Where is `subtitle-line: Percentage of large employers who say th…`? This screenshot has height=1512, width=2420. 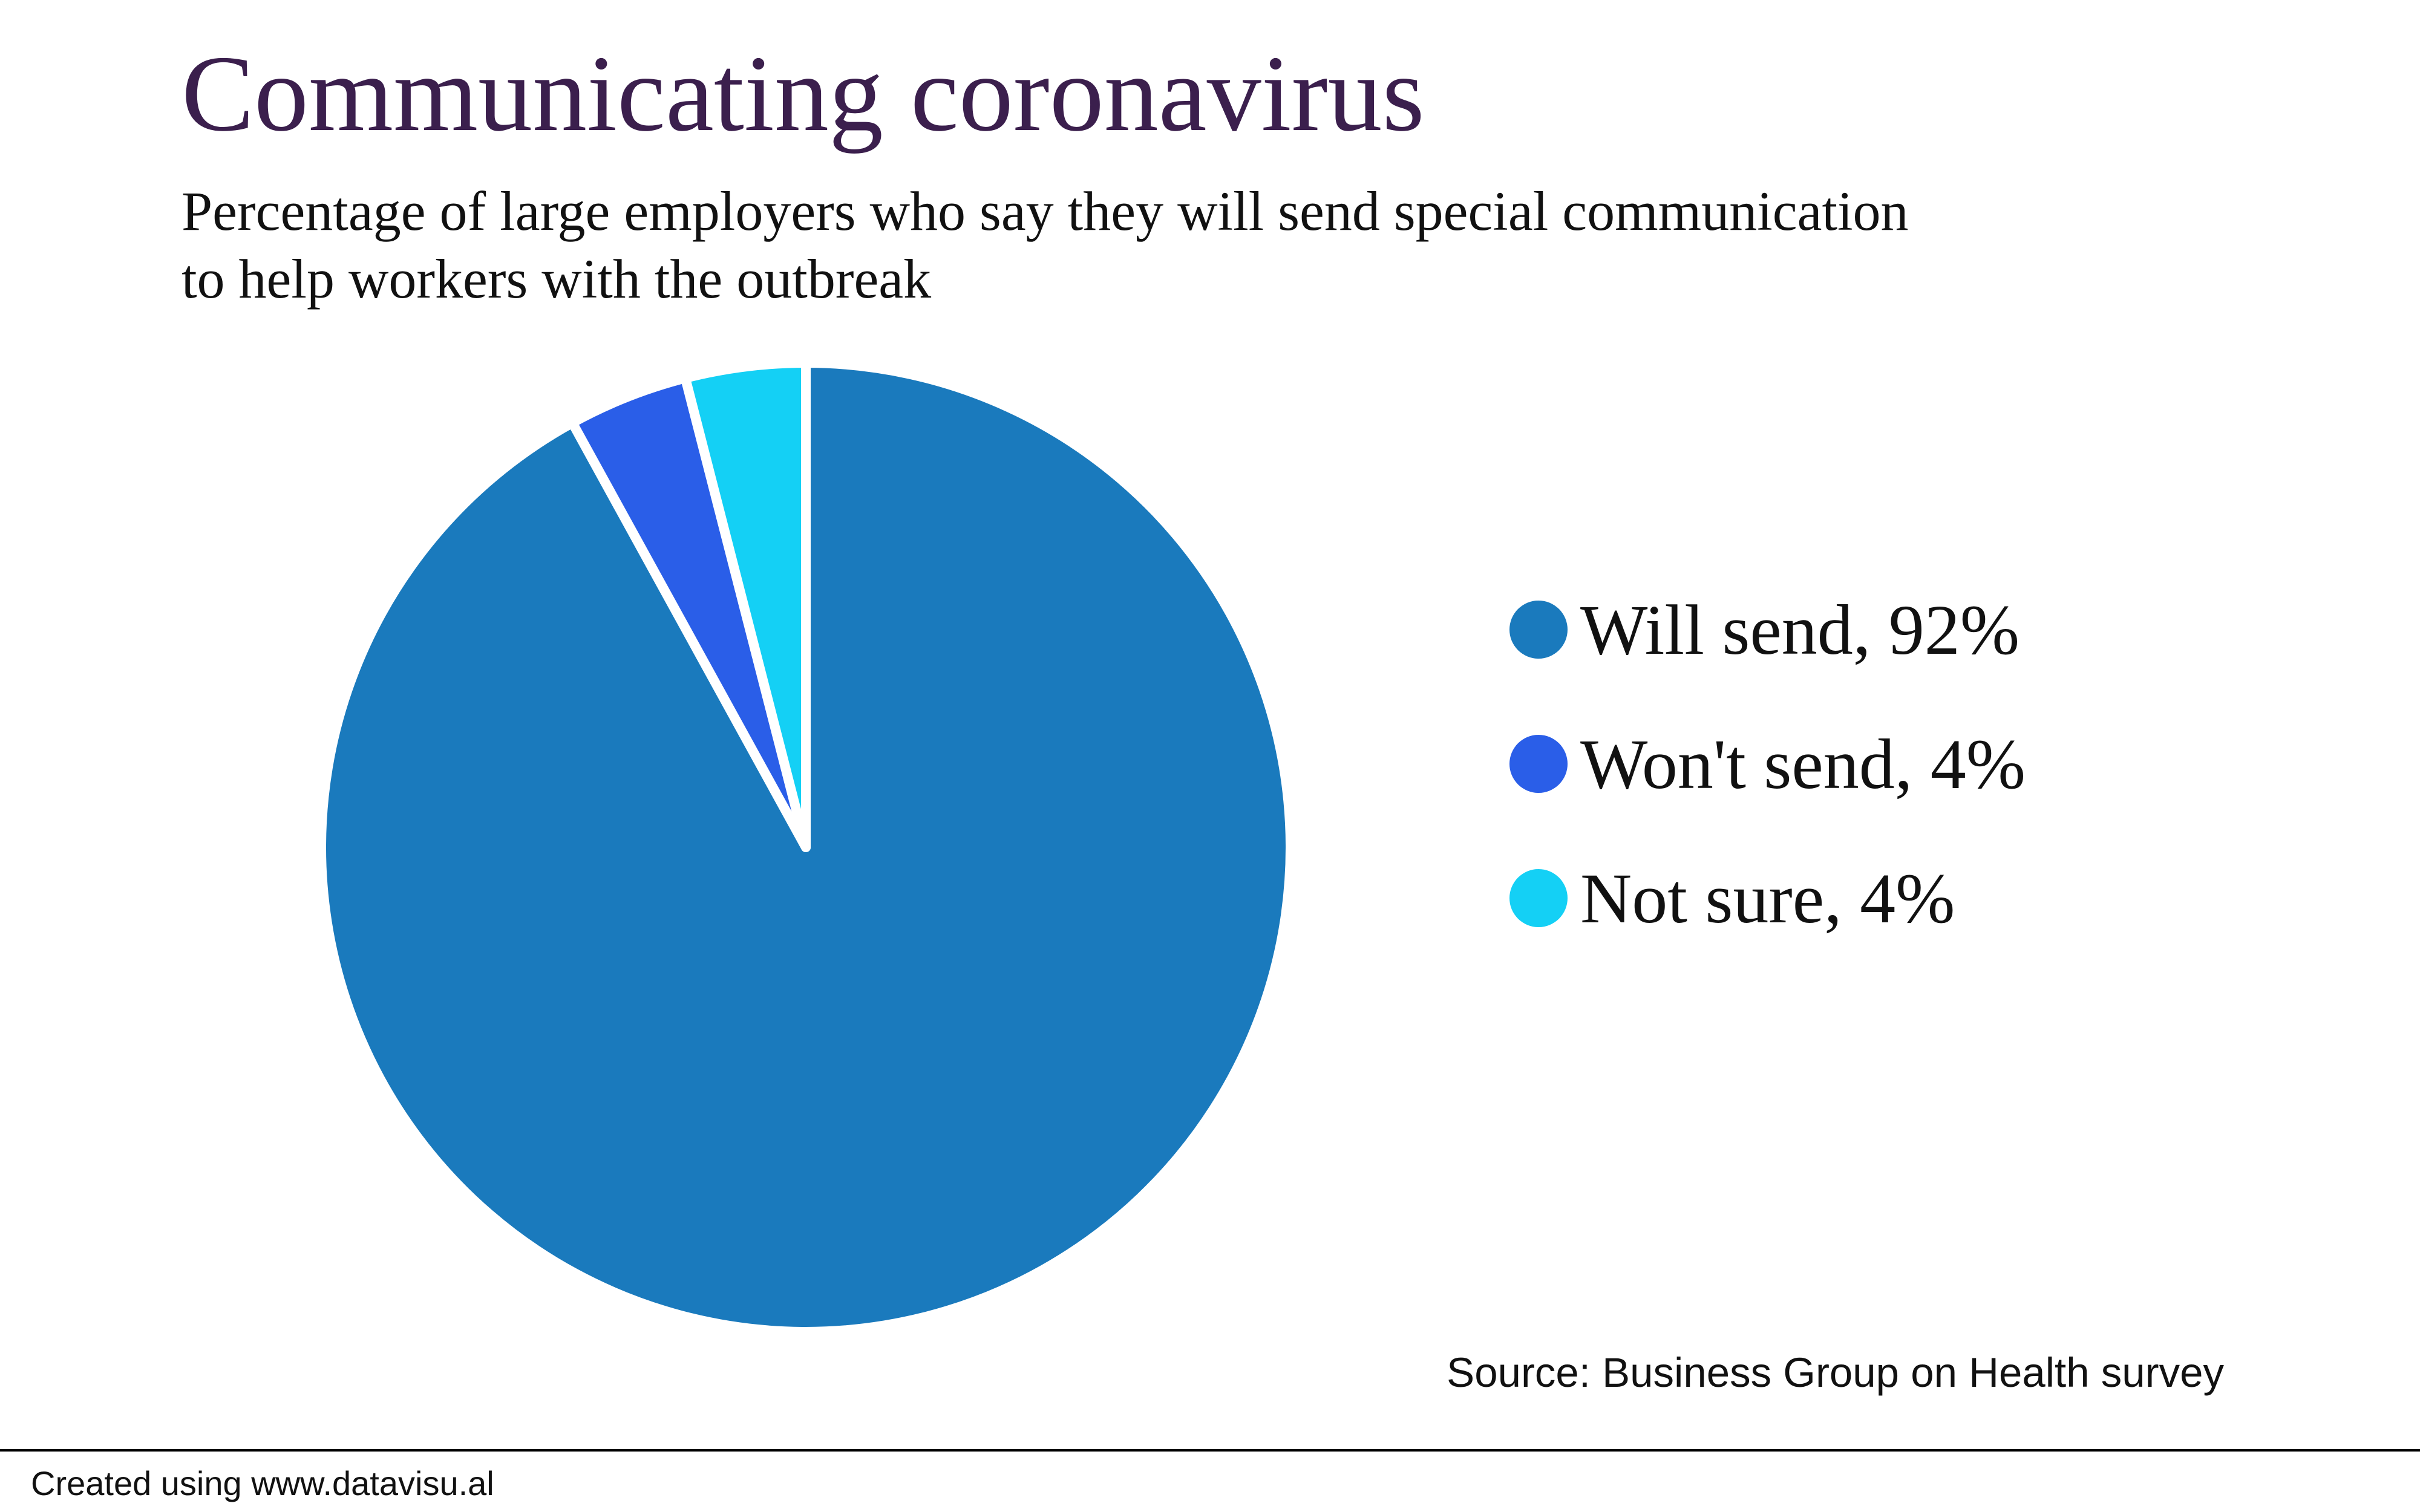 subtitle-line: Percentage of large employers who say th… is located at coordinates (1045, 211).